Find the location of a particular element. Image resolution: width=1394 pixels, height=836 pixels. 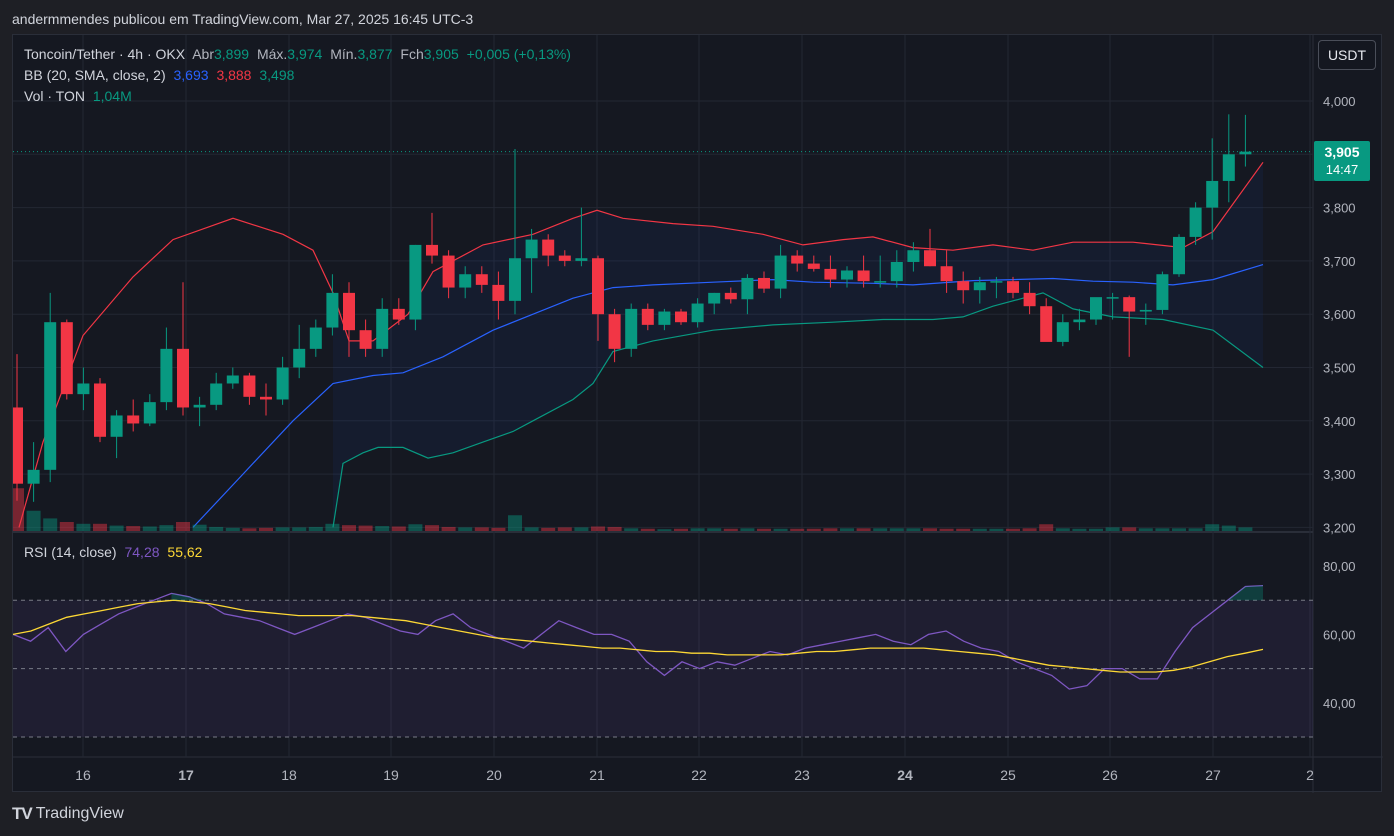

time-tick-label: 25 is located at coordinates (1008, 775).